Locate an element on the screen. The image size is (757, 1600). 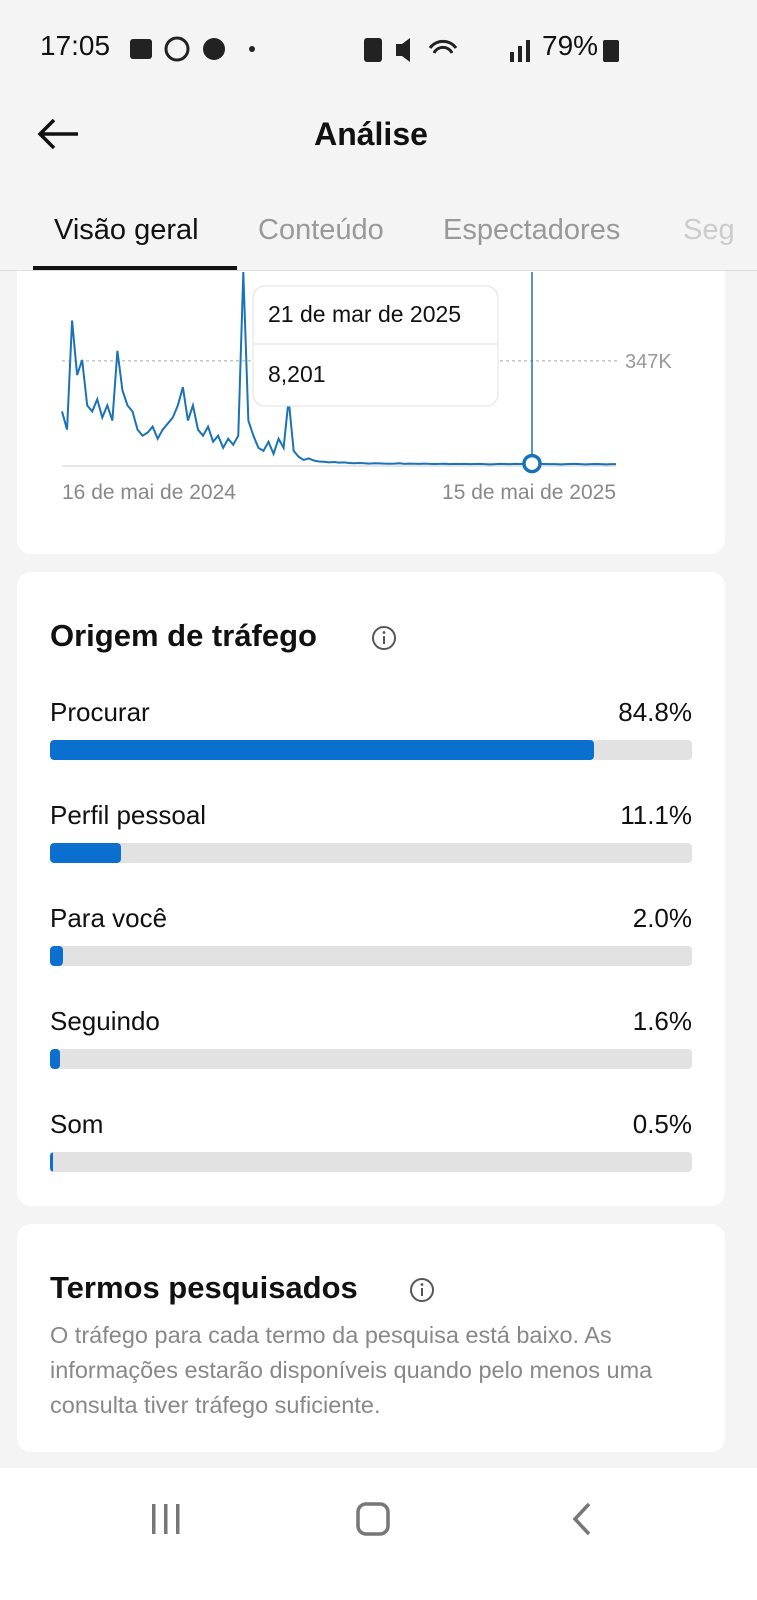
battery: 79% is located at coordinates (570, 45).